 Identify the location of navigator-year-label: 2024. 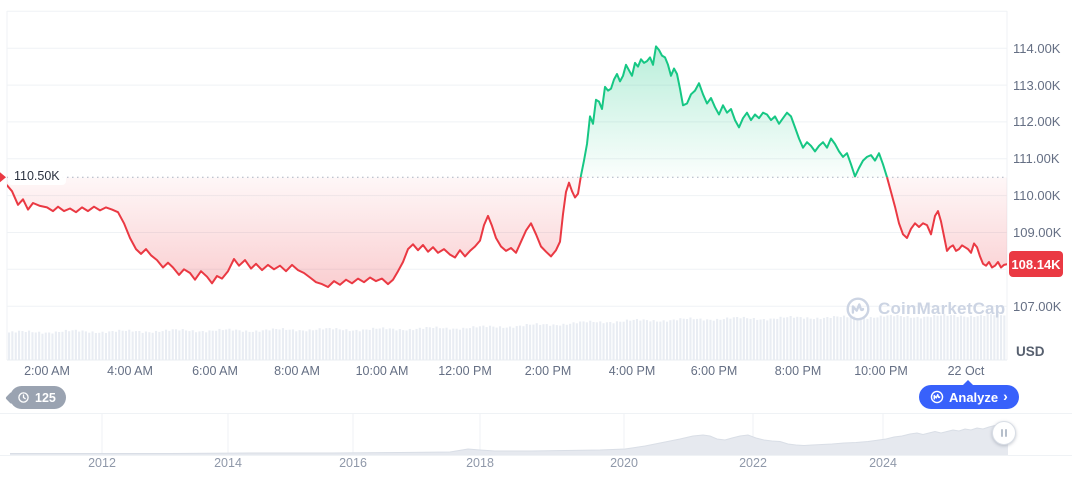
(883, 463).